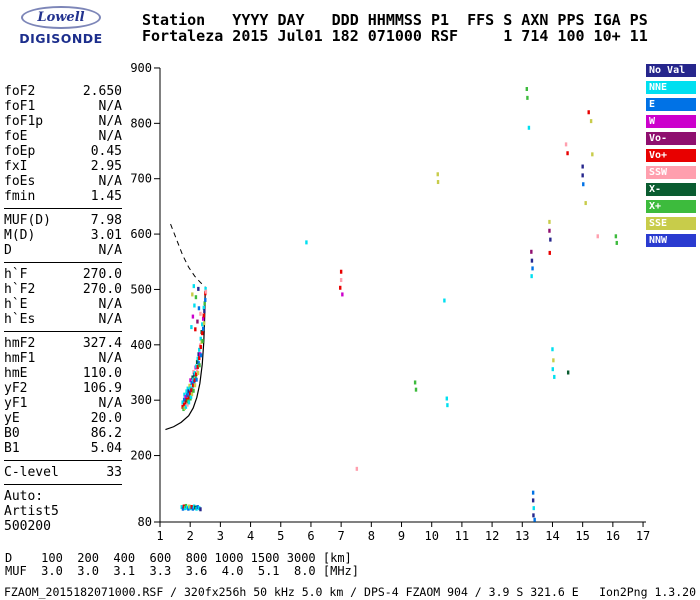  Describe the element at coordinates (106, 433) in the screenshot. I see `param-value: 86.2` at that location.